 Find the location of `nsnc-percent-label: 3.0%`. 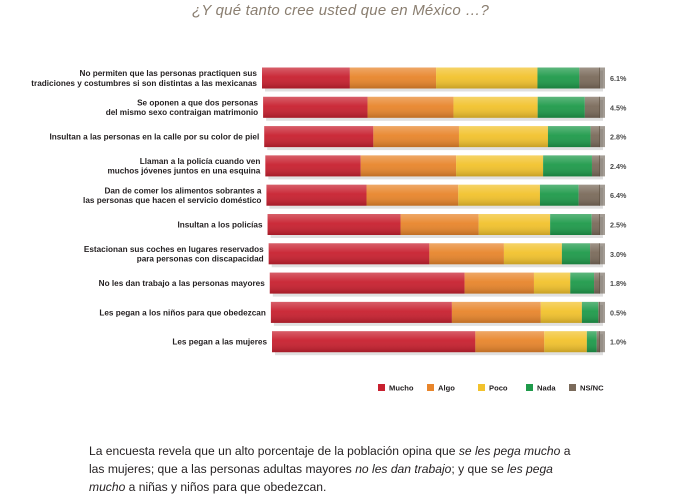

nsnc-percent-label: 3.0% is located at coordinates (618, 254).